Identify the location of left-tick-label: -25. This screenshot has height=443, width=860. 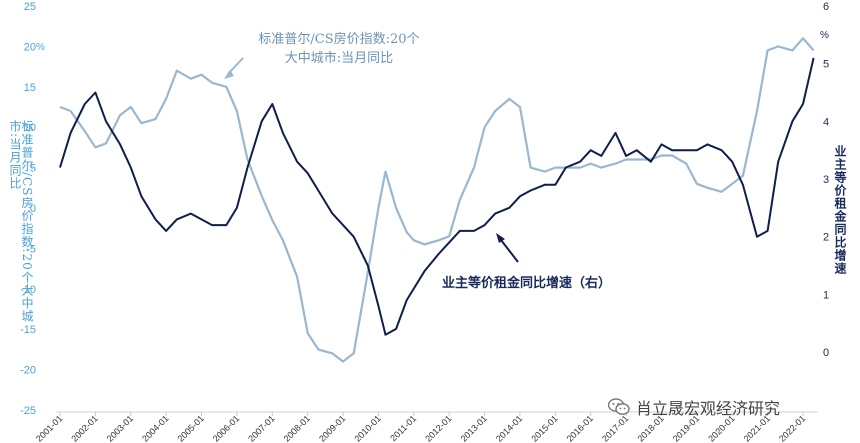
(28, 411).